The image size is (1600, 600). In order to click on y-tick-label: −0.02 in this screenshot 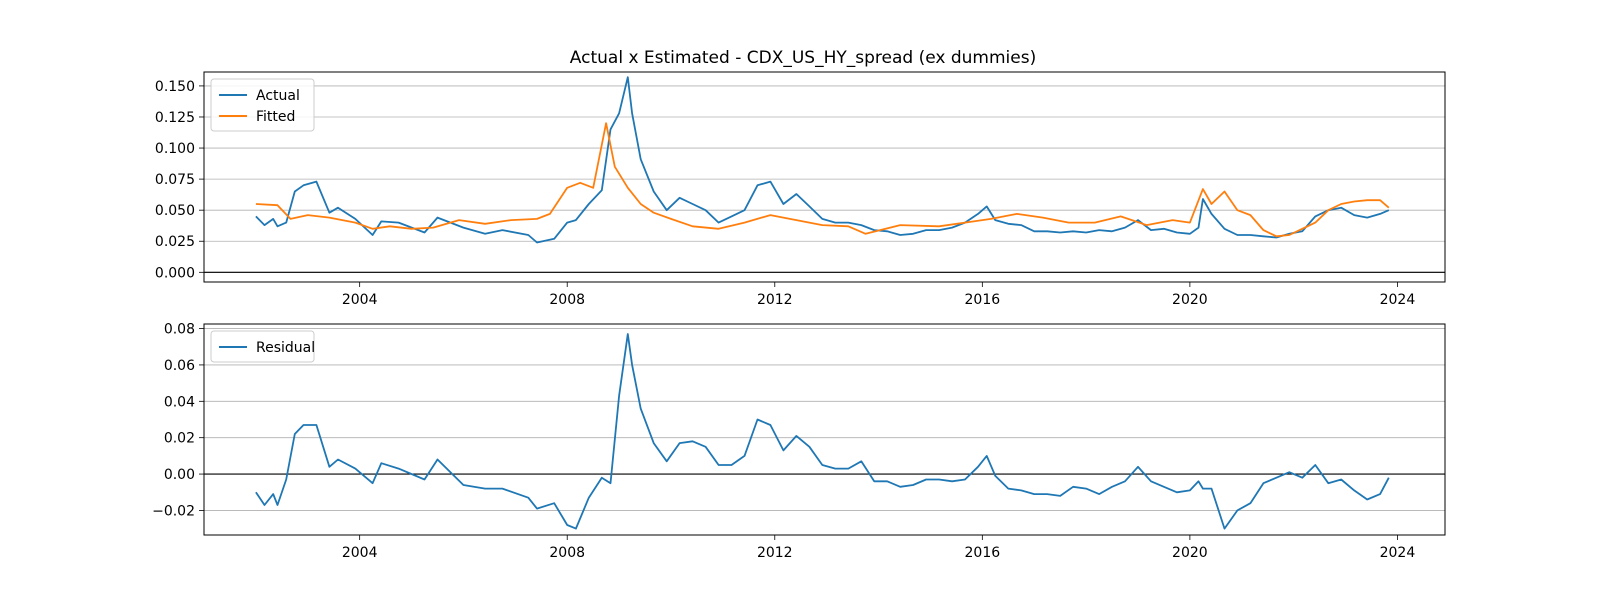, I will do `click(173, 511)`.